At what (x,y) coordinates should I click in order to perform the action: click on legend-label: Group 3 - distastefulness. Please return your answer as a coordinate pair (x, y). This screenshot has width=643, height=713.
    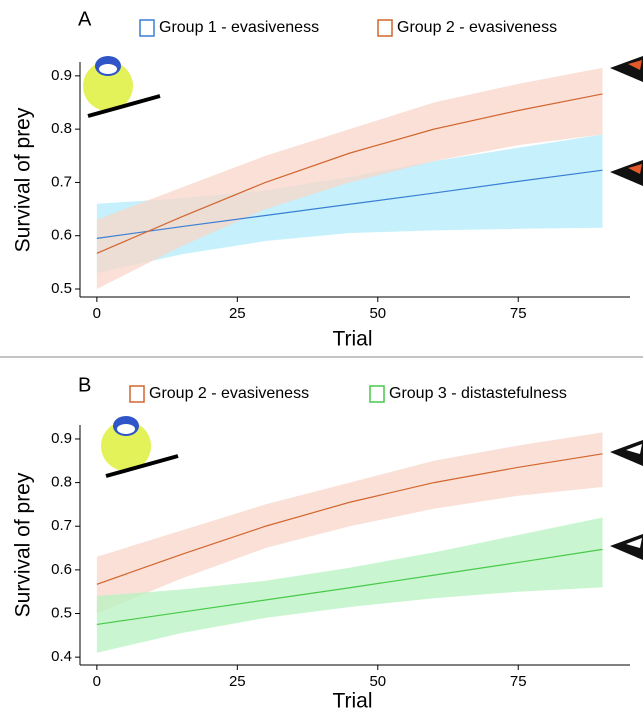
    Looking at the image, I should click on (478, 393).